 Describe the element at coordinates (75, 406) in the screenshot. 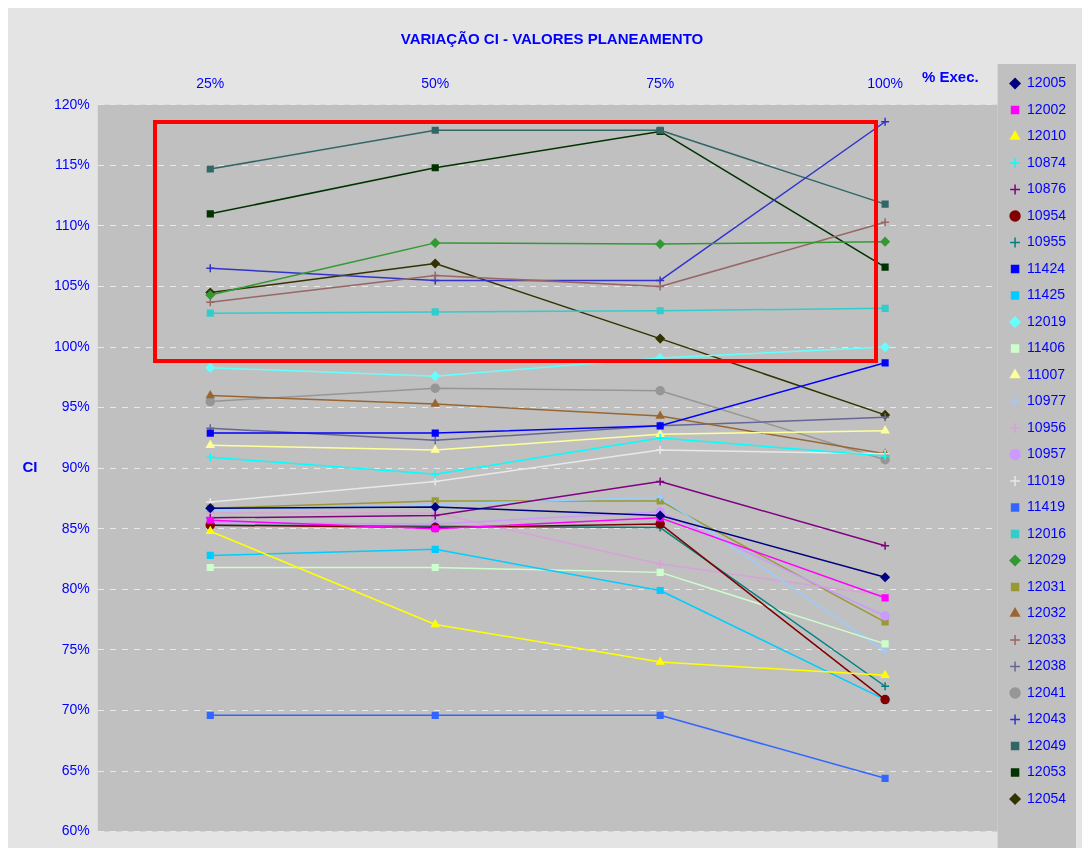

I see `y-tick-label: 95%` at that location.